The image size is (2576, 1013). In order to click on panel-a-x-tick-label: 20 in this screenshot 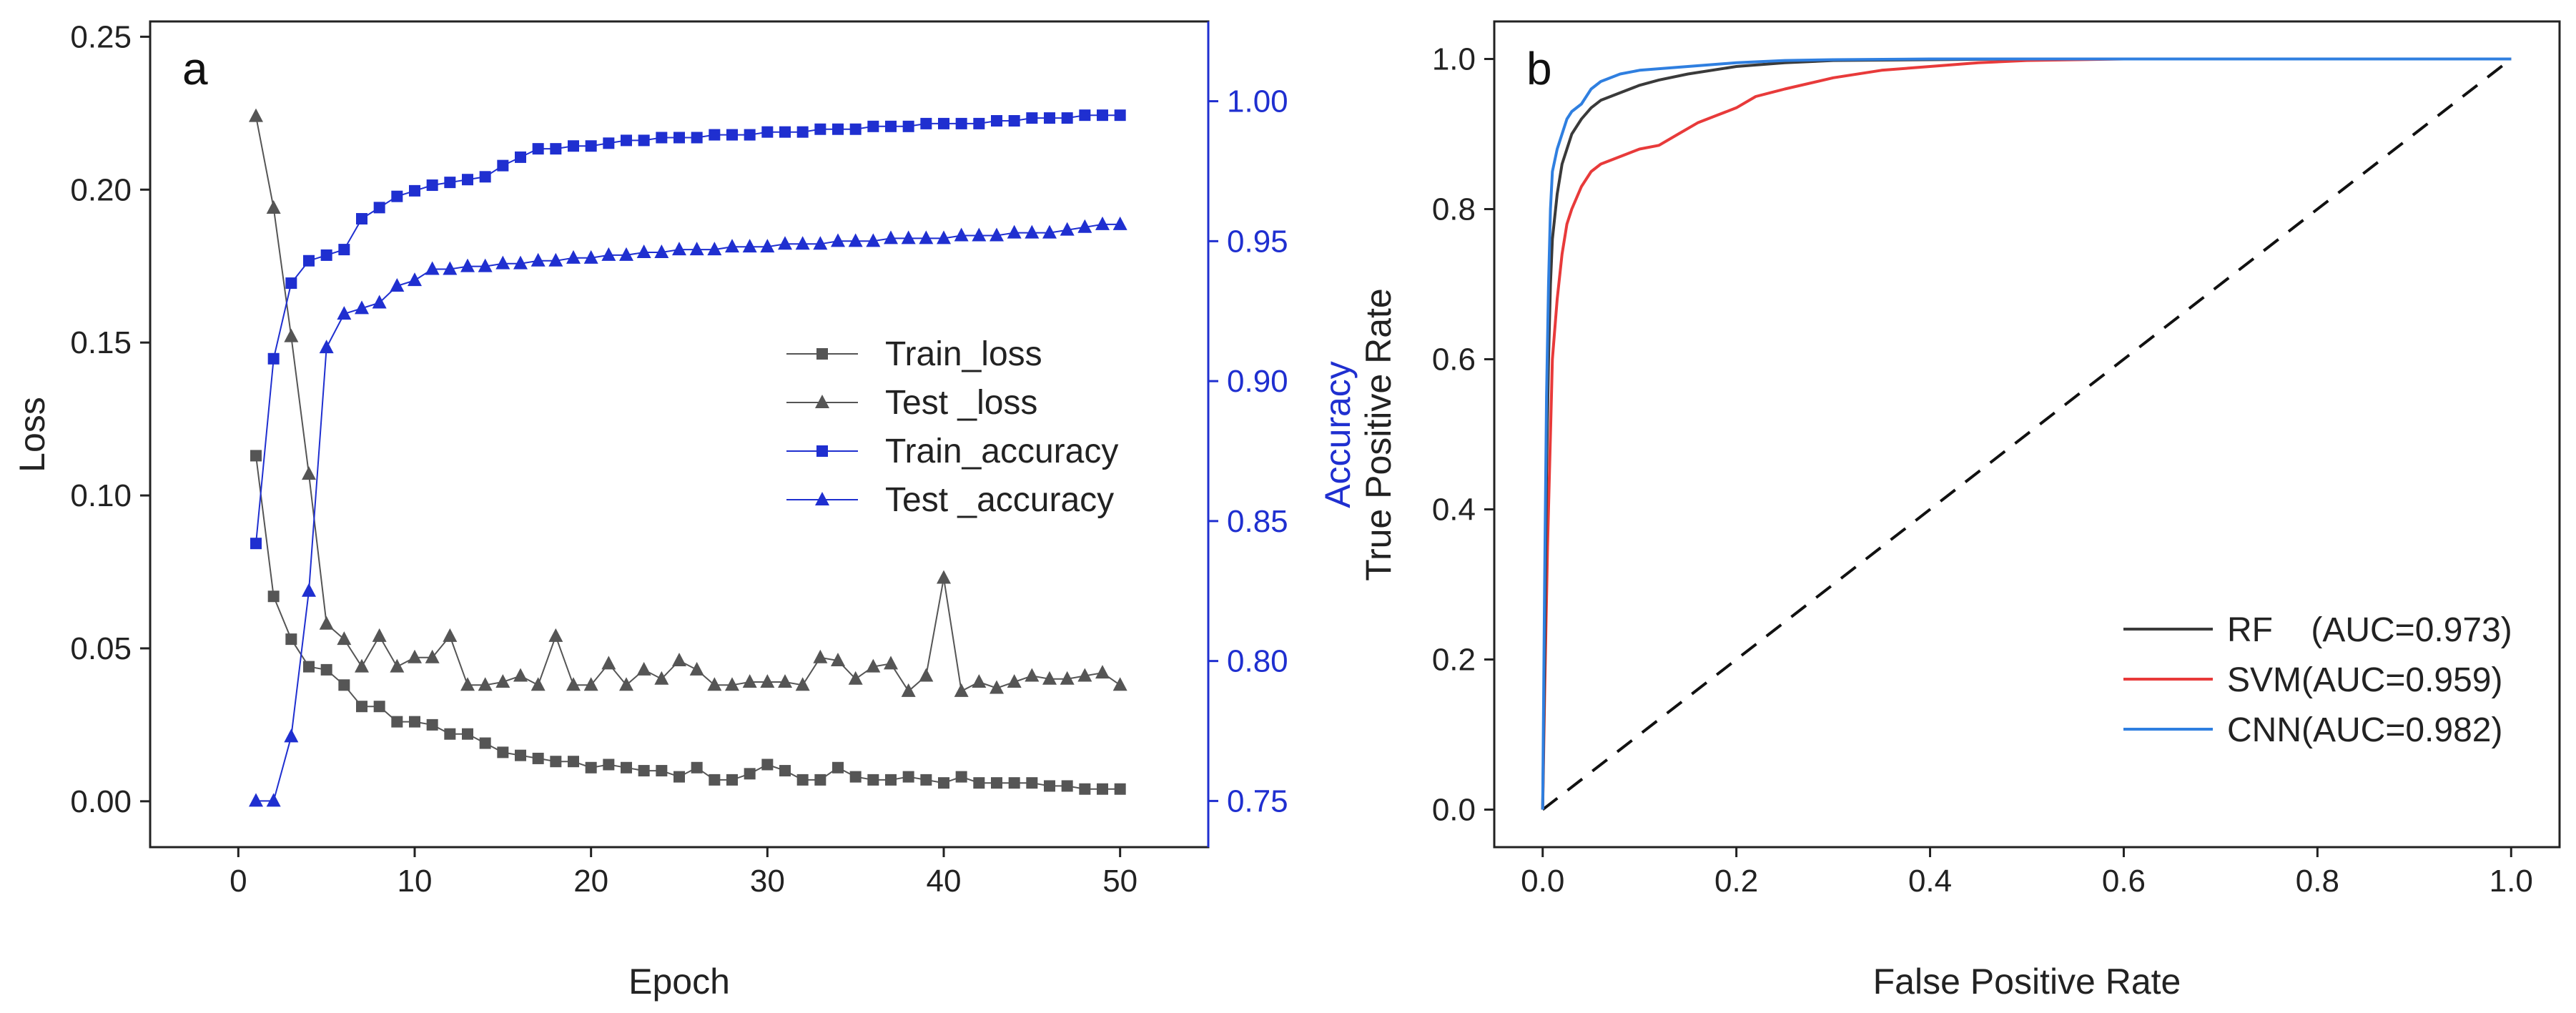, I will do `click(590, 881)`.